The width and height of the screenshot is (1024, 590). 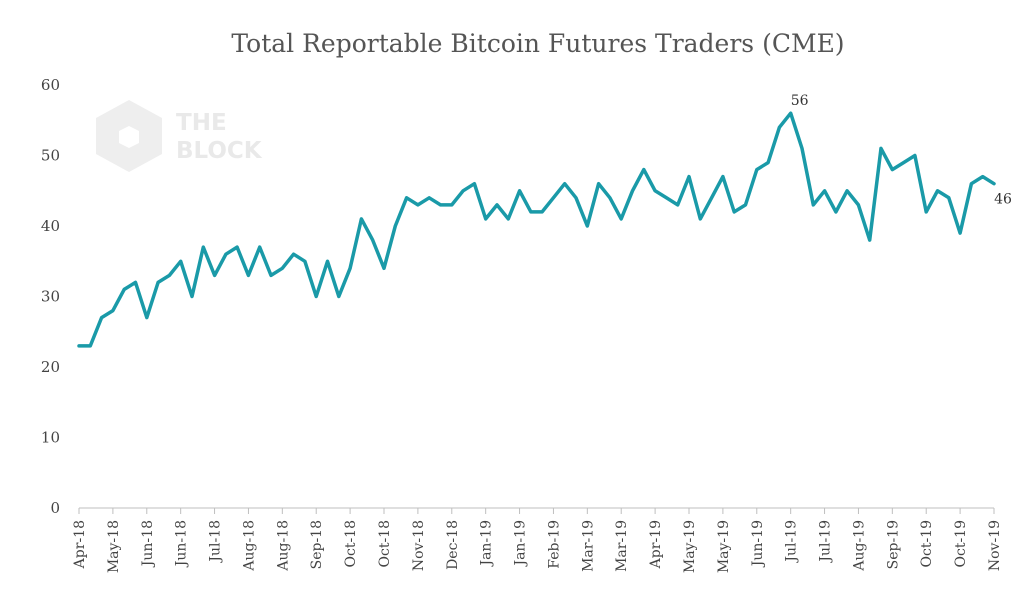 What do you see at coordinates (893, 544) in the screenshot?
I see `x-tick-label: Sep-19` at bounding box center [893, 544].